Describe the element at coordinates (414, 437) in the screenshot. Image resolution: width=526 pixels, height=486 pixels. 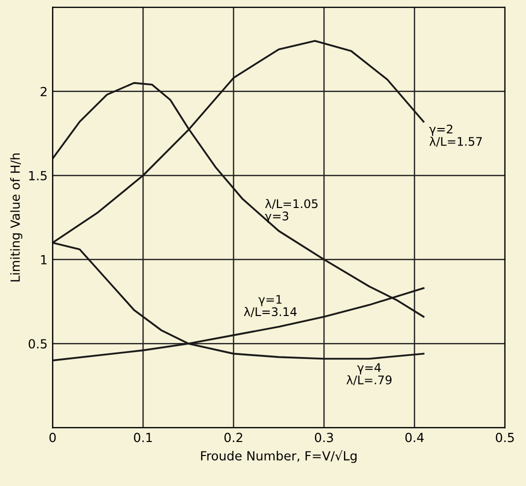
I see `x-tick-label: 0.4` at that location.